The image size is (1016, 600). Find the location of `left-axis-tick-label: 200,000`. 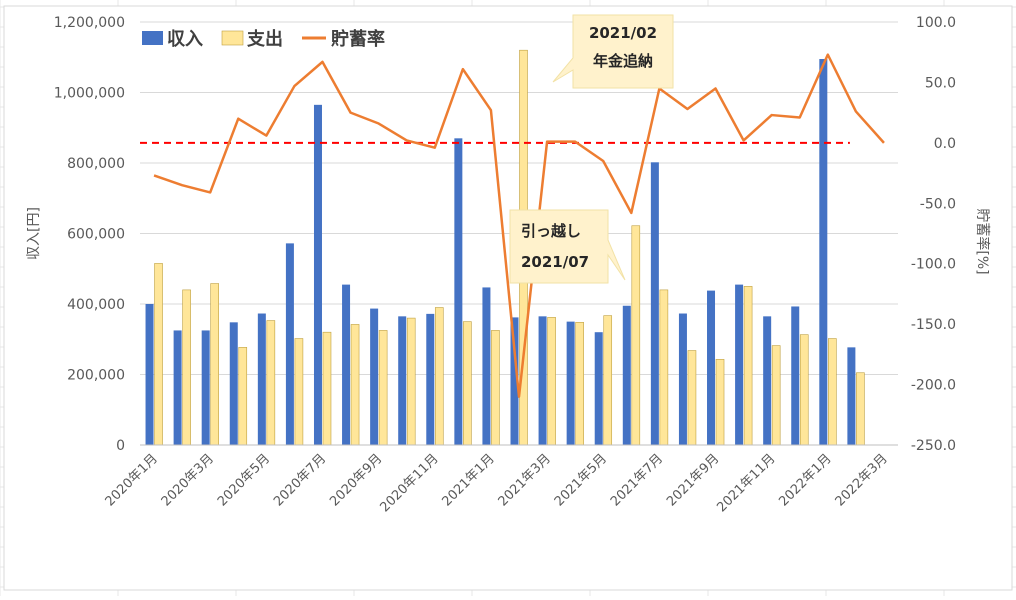

left-axis-tick-label: 200,000 is located at coordinates (96, 376).